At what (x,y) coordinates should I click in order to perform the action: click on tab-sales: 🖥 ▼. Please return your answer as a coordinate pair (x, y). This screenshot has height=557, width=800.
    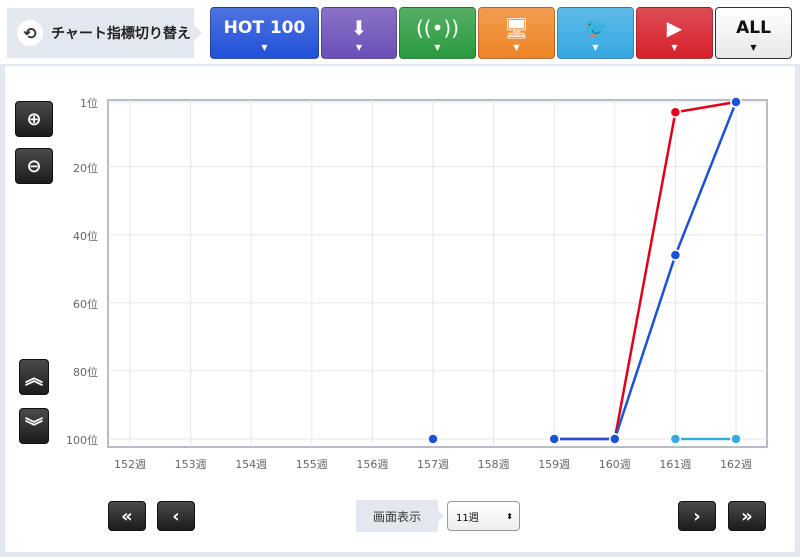
    Looking at the image, I should click on (516, 33).